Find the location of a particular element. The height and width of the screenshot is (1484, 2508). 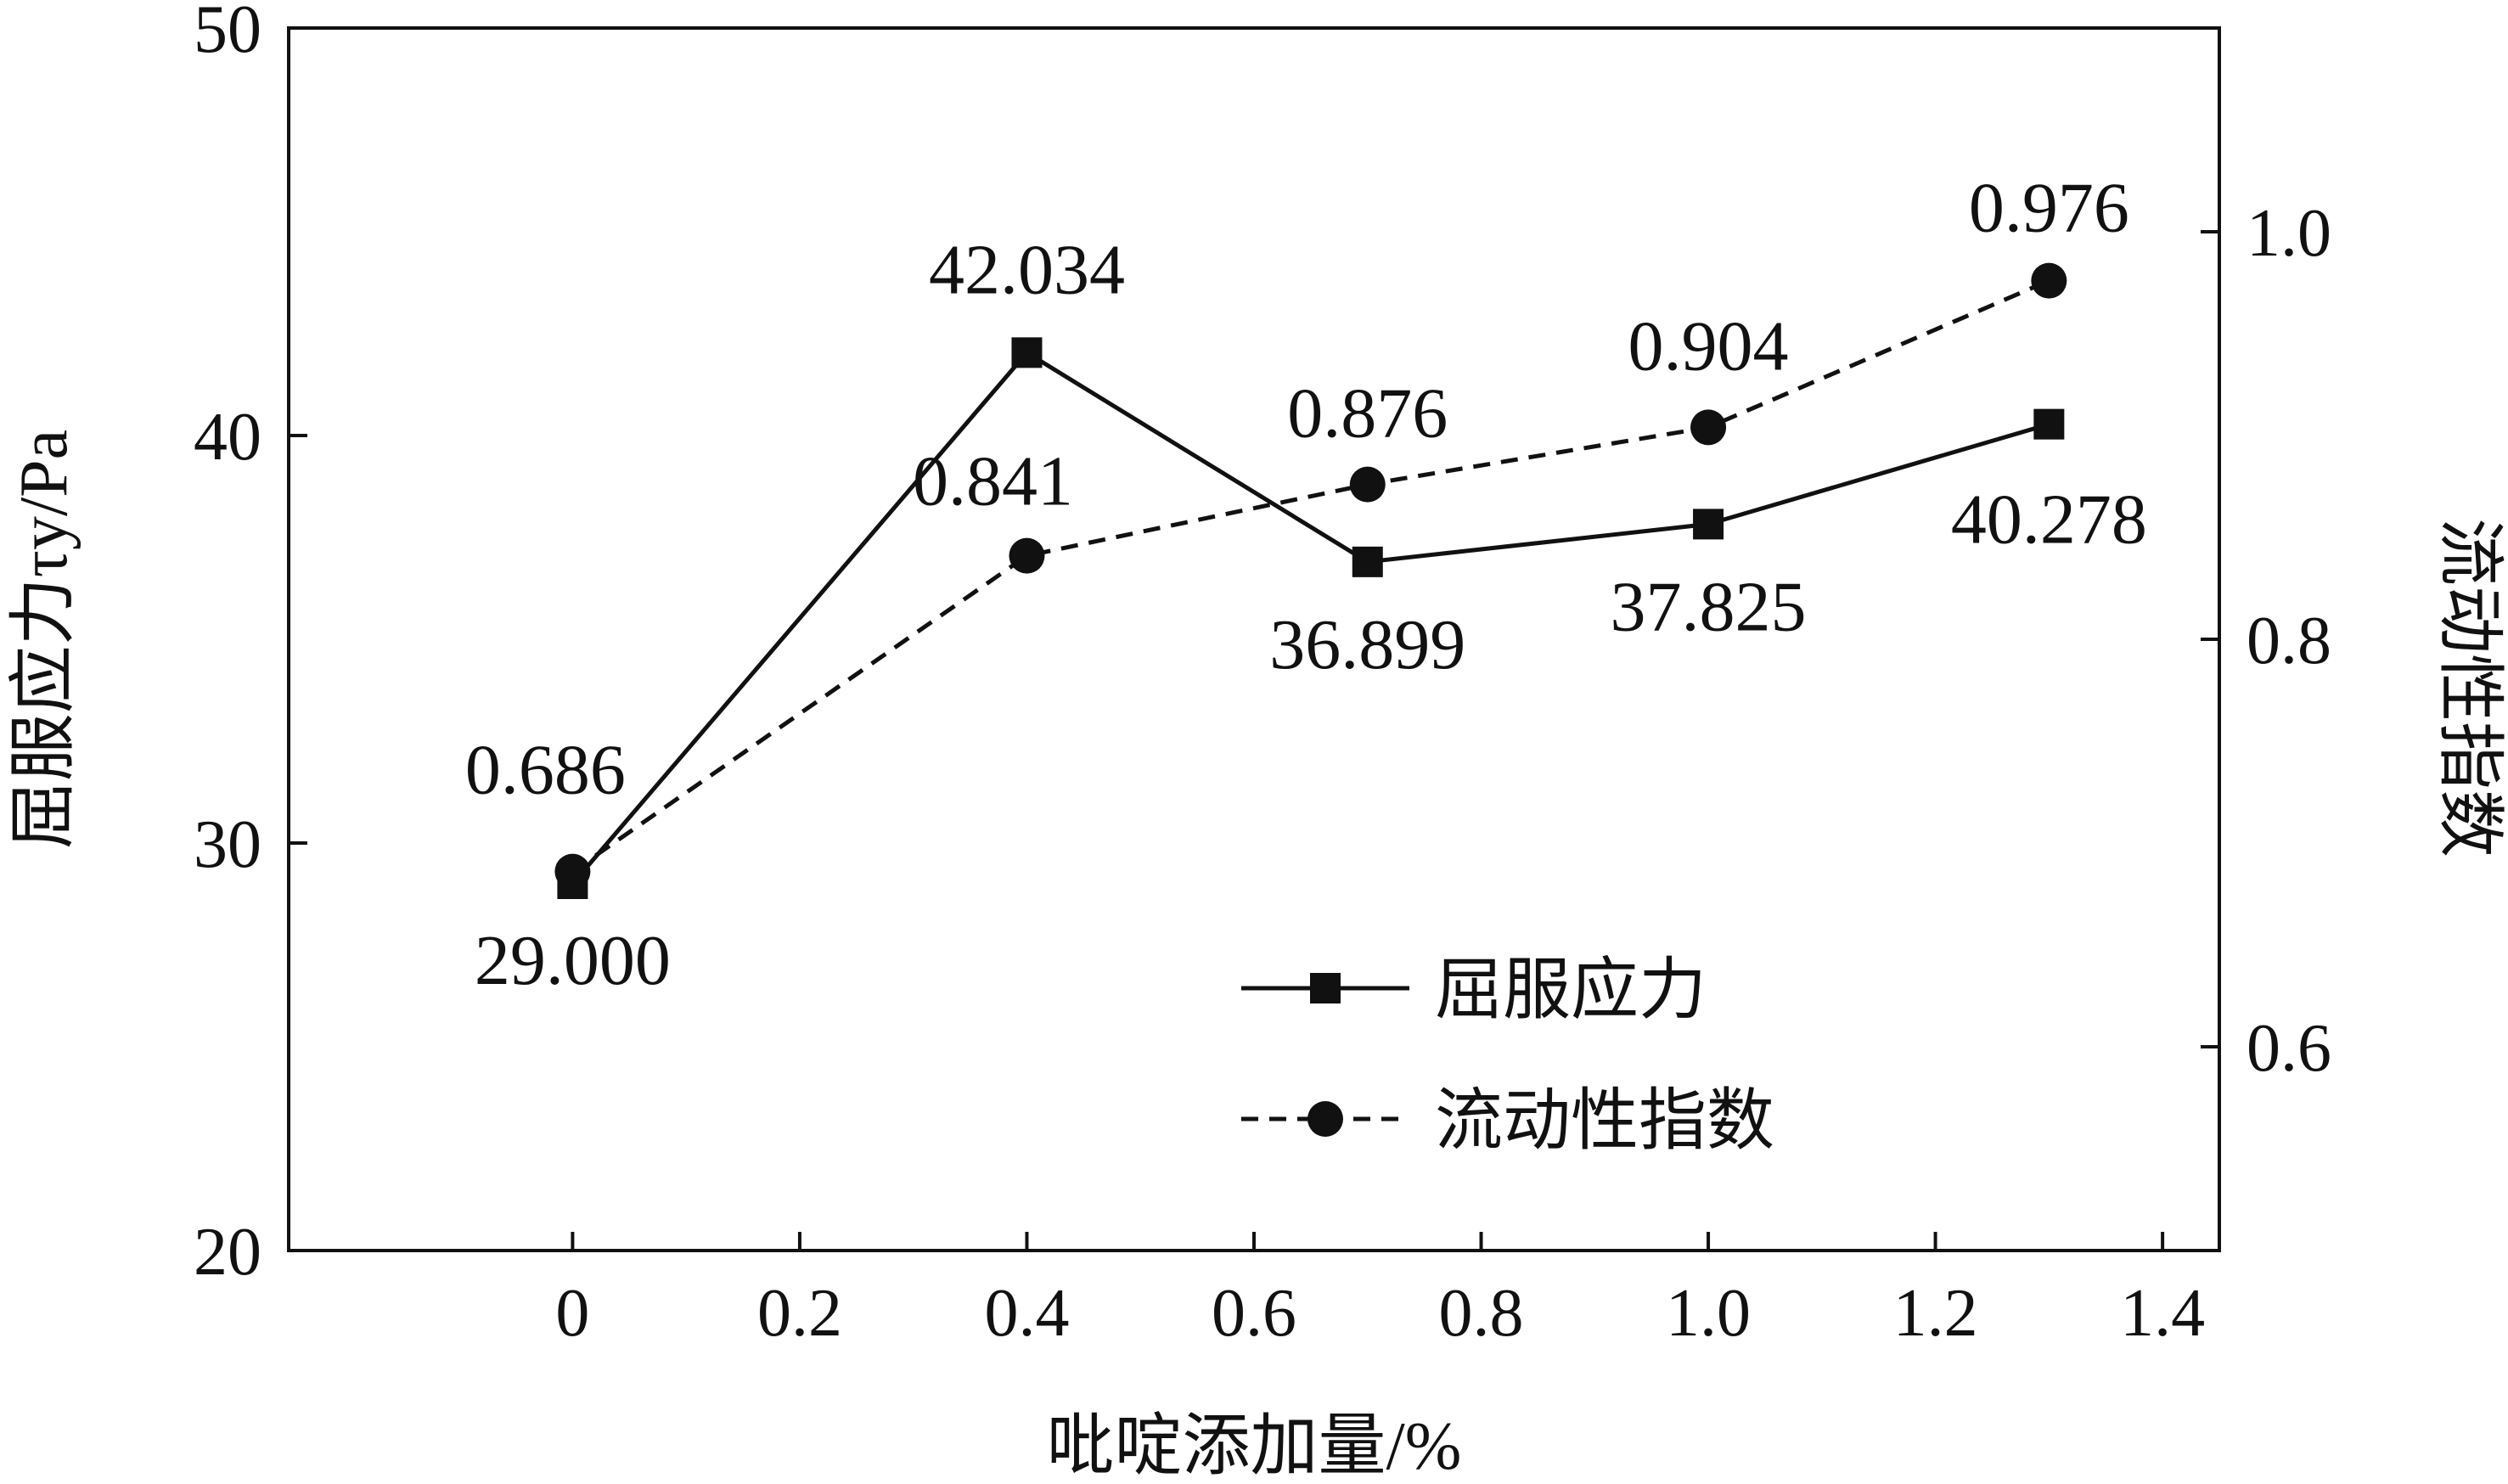

x-tick-label: 1.4 is located at coordinates (2162, 1313).